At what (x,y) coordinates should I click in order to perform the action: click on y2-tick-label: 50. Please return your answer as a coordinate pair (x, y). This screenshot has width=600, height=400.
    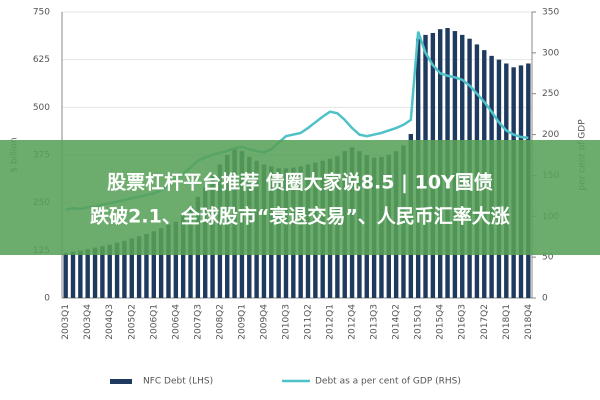
    Looking at the image, I should click on (548, 258).